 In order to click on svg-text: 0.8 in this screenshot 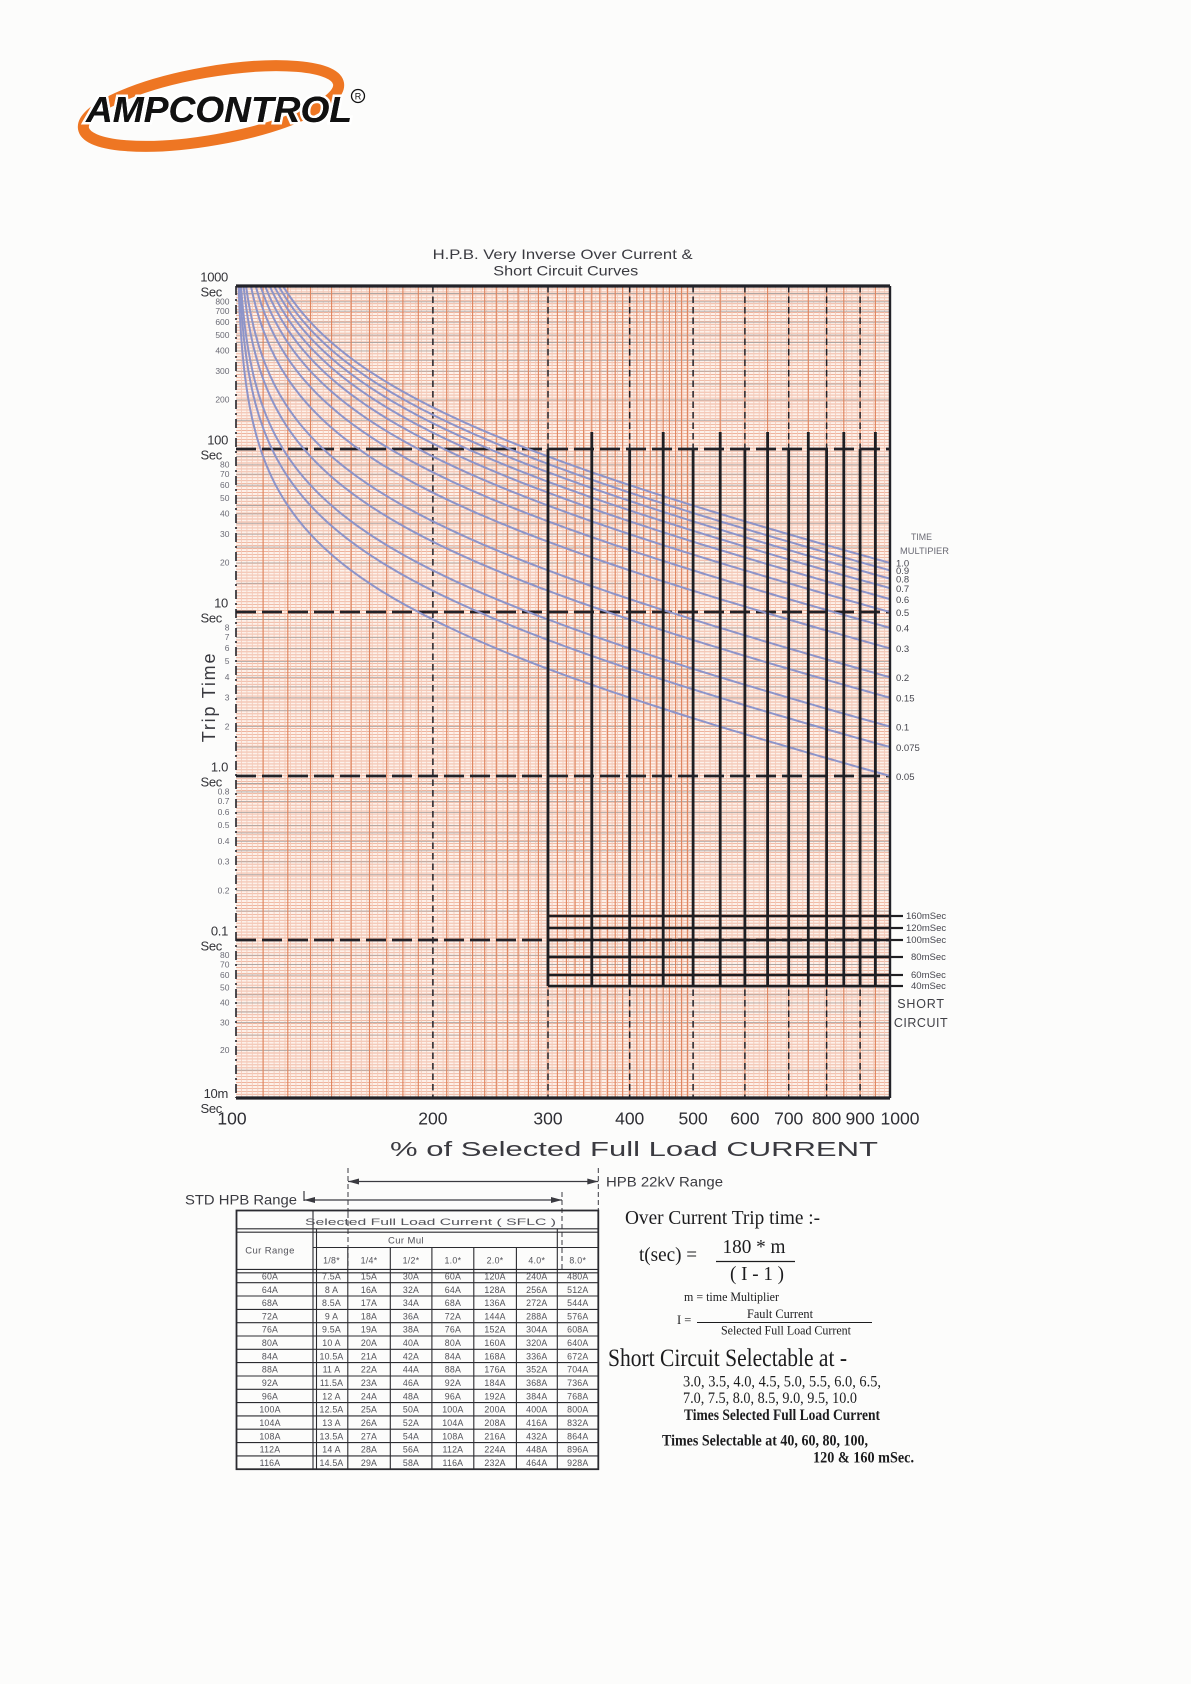, I will do `click(902, 580)`.